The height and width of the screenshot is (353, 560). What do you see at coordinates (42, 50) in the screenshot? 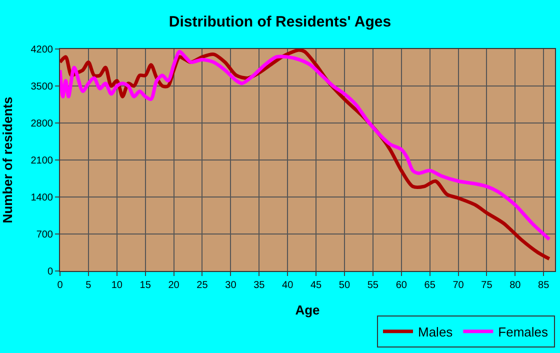
I see `y-tick-label: 4200` at bounding box center [42, 50].